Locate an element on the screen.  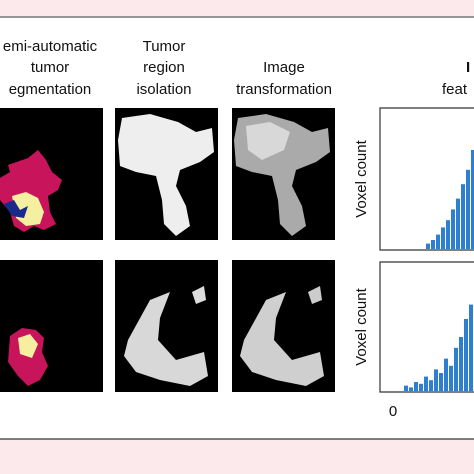
column-title: transformation is located at coordinates (284, 89).